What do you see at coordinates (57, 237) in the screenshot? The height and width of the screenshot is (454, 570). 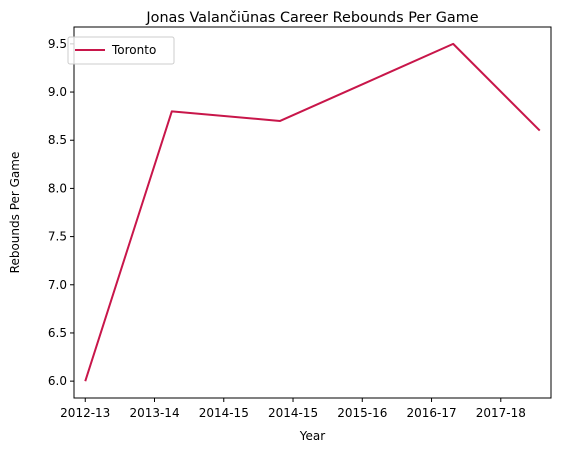 I see `y-tick-label: 7.5` at bounding box center [57, 237].